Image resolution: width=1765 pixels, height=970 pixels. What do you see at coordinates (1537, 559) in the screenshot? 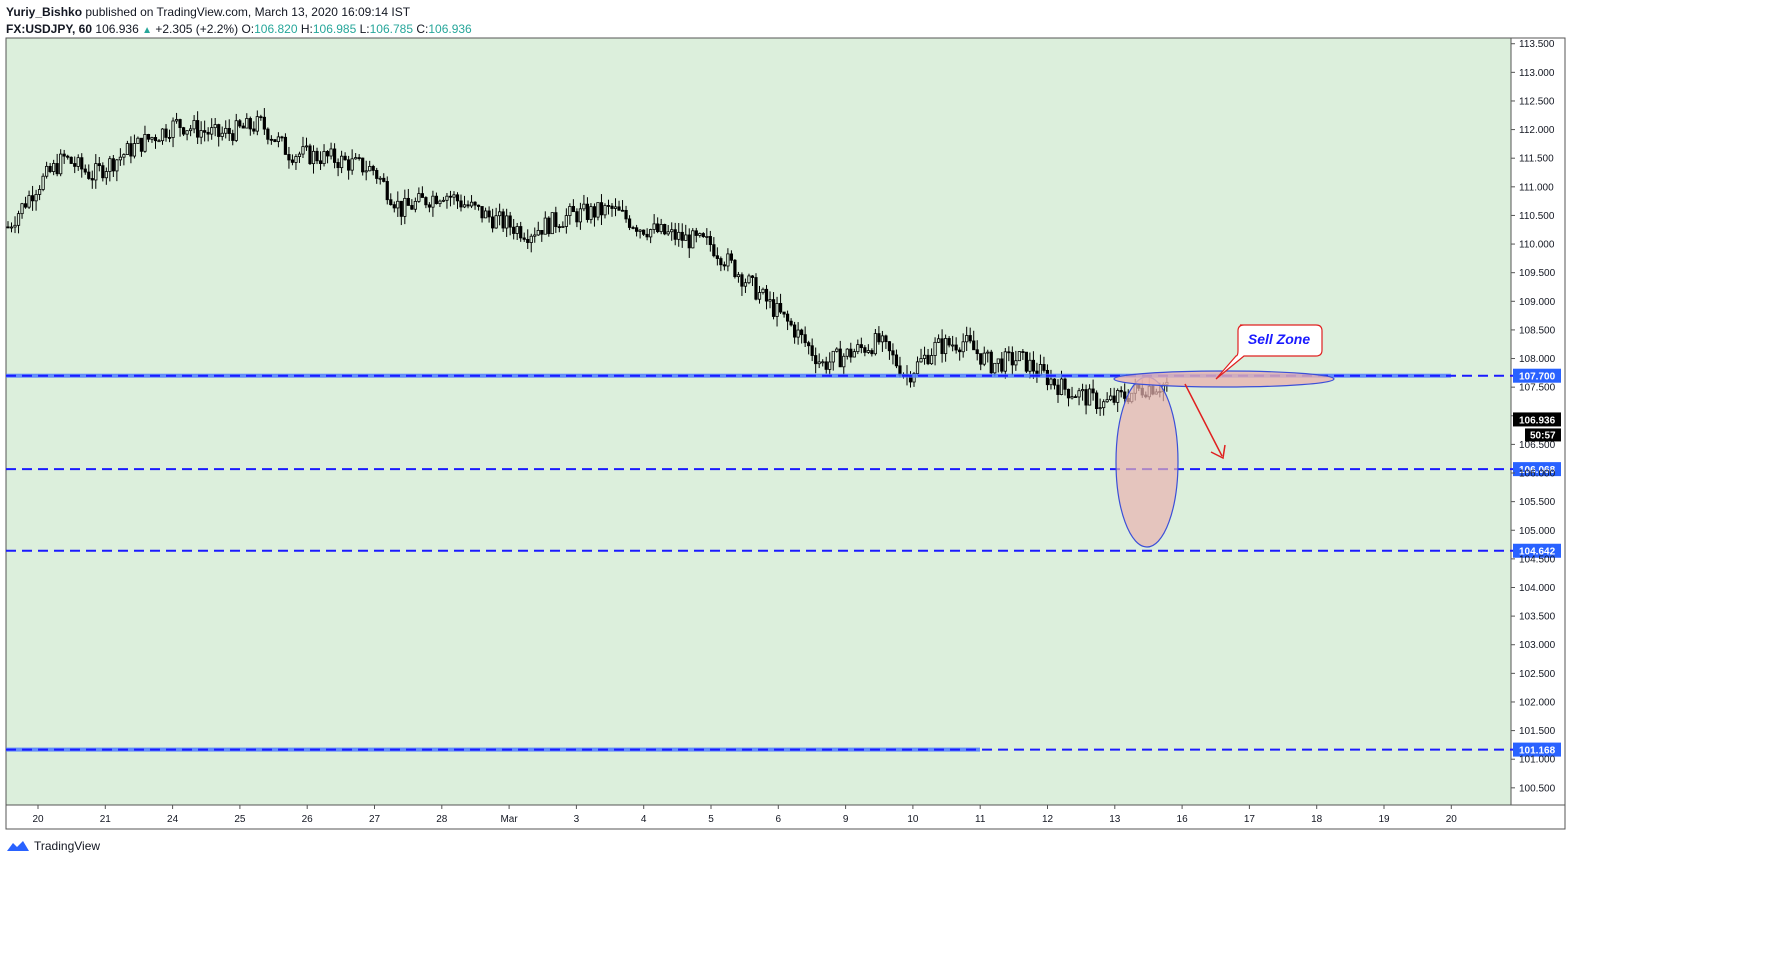
I see `y-tick-label: 104.500` at bounding box center [1537, 559].